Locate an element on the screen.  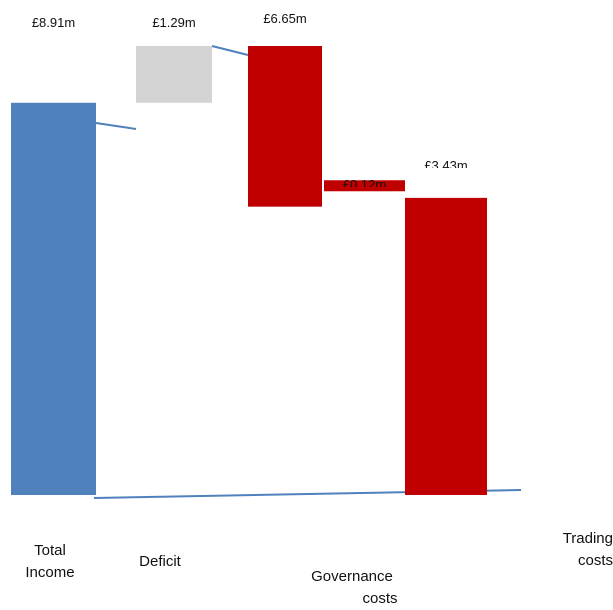
bar-value-label: £3.43m is located at coordinates (445, 165).